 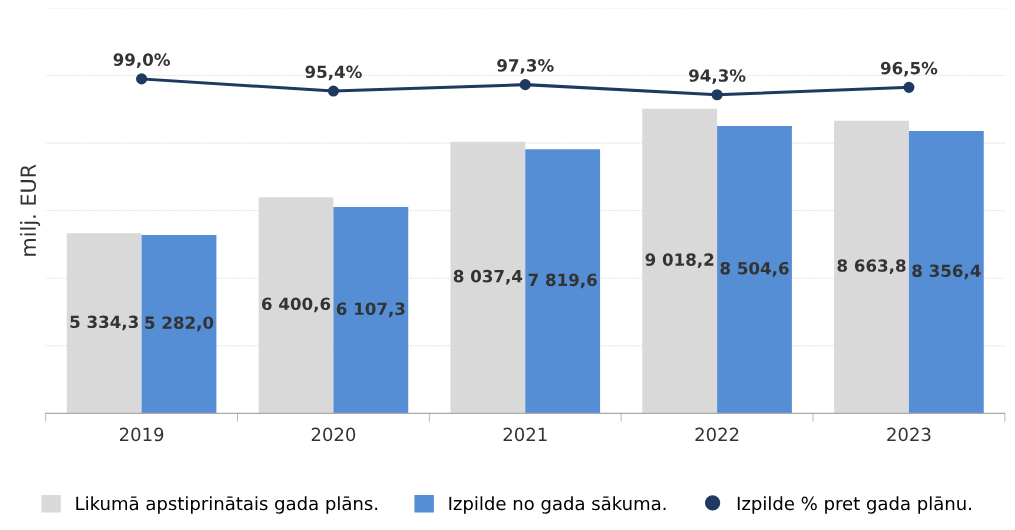 I want to click on data-label: 97,3%, so click(x=525, y=66).